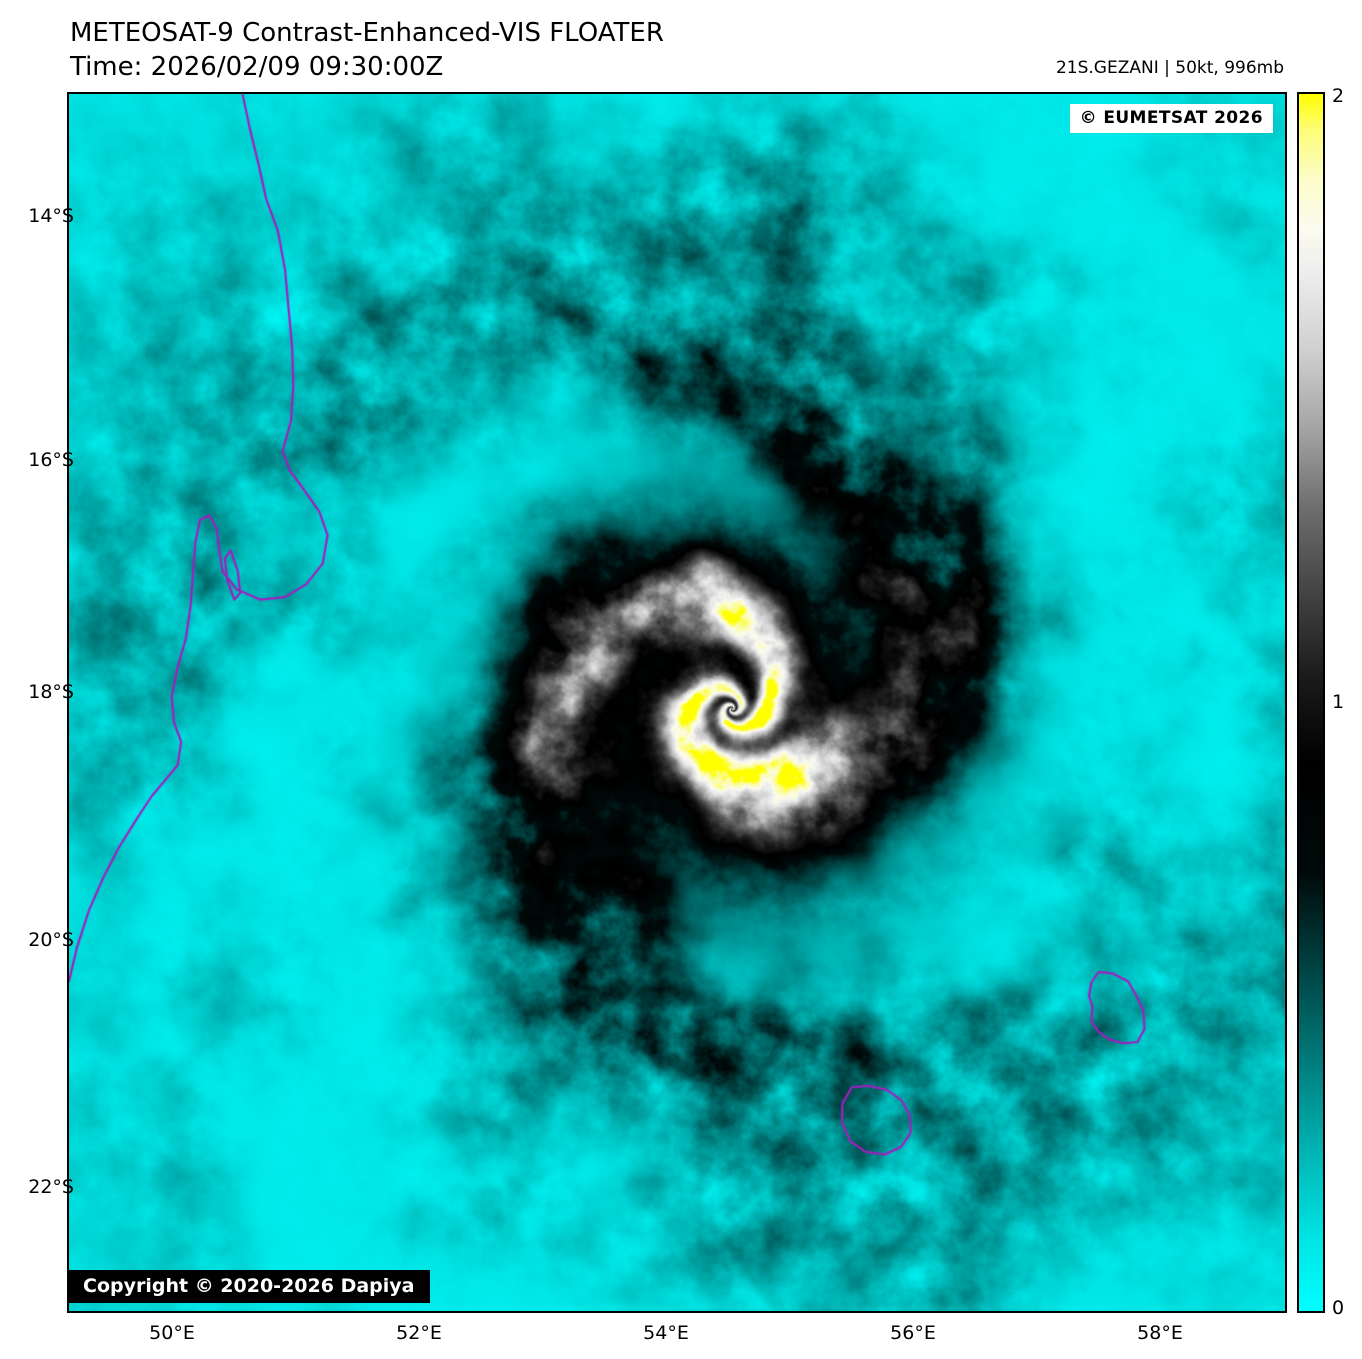 The image size is (1362, 1359). What do you see at coordinates (1338, 702) in the screenshot?
I see `colorbar-tick-label: 1` at bounding box center [1338, 702].